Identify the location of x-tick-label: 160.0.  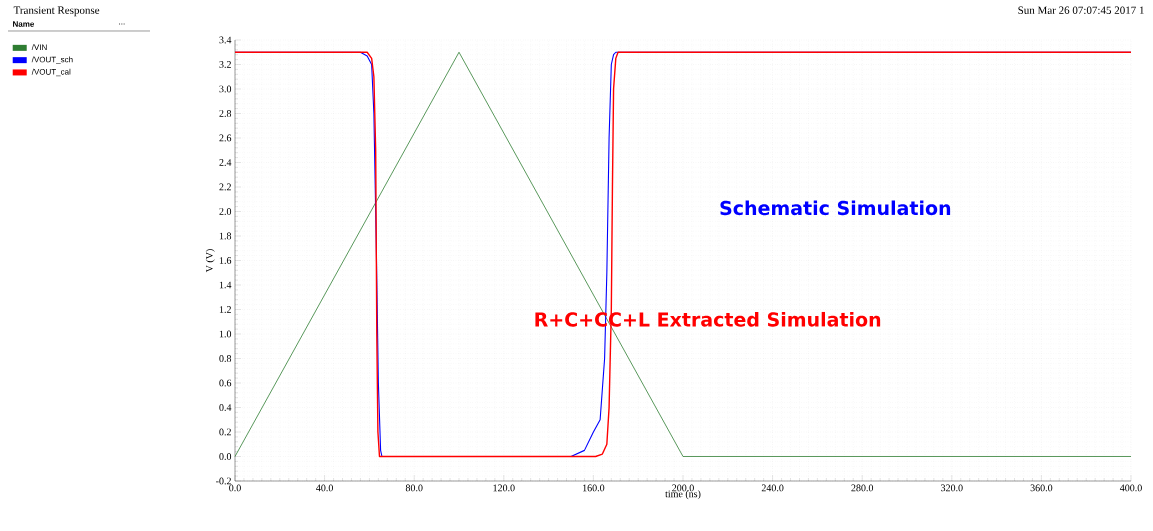
(594, 488).